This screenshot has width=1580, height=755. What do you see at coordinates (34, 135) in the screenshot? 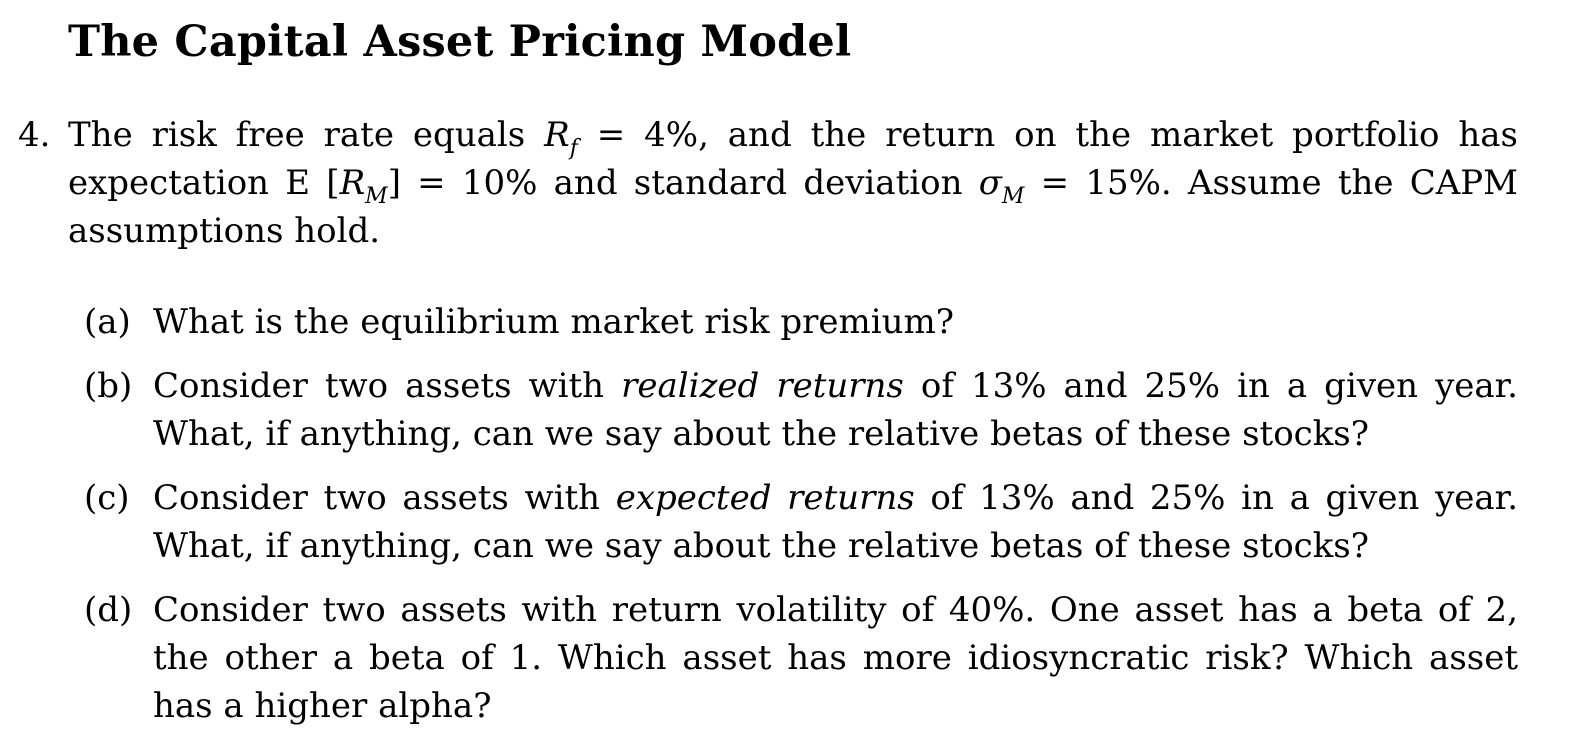
I see `problem-number: 4.` at bounding box center [34, 135].